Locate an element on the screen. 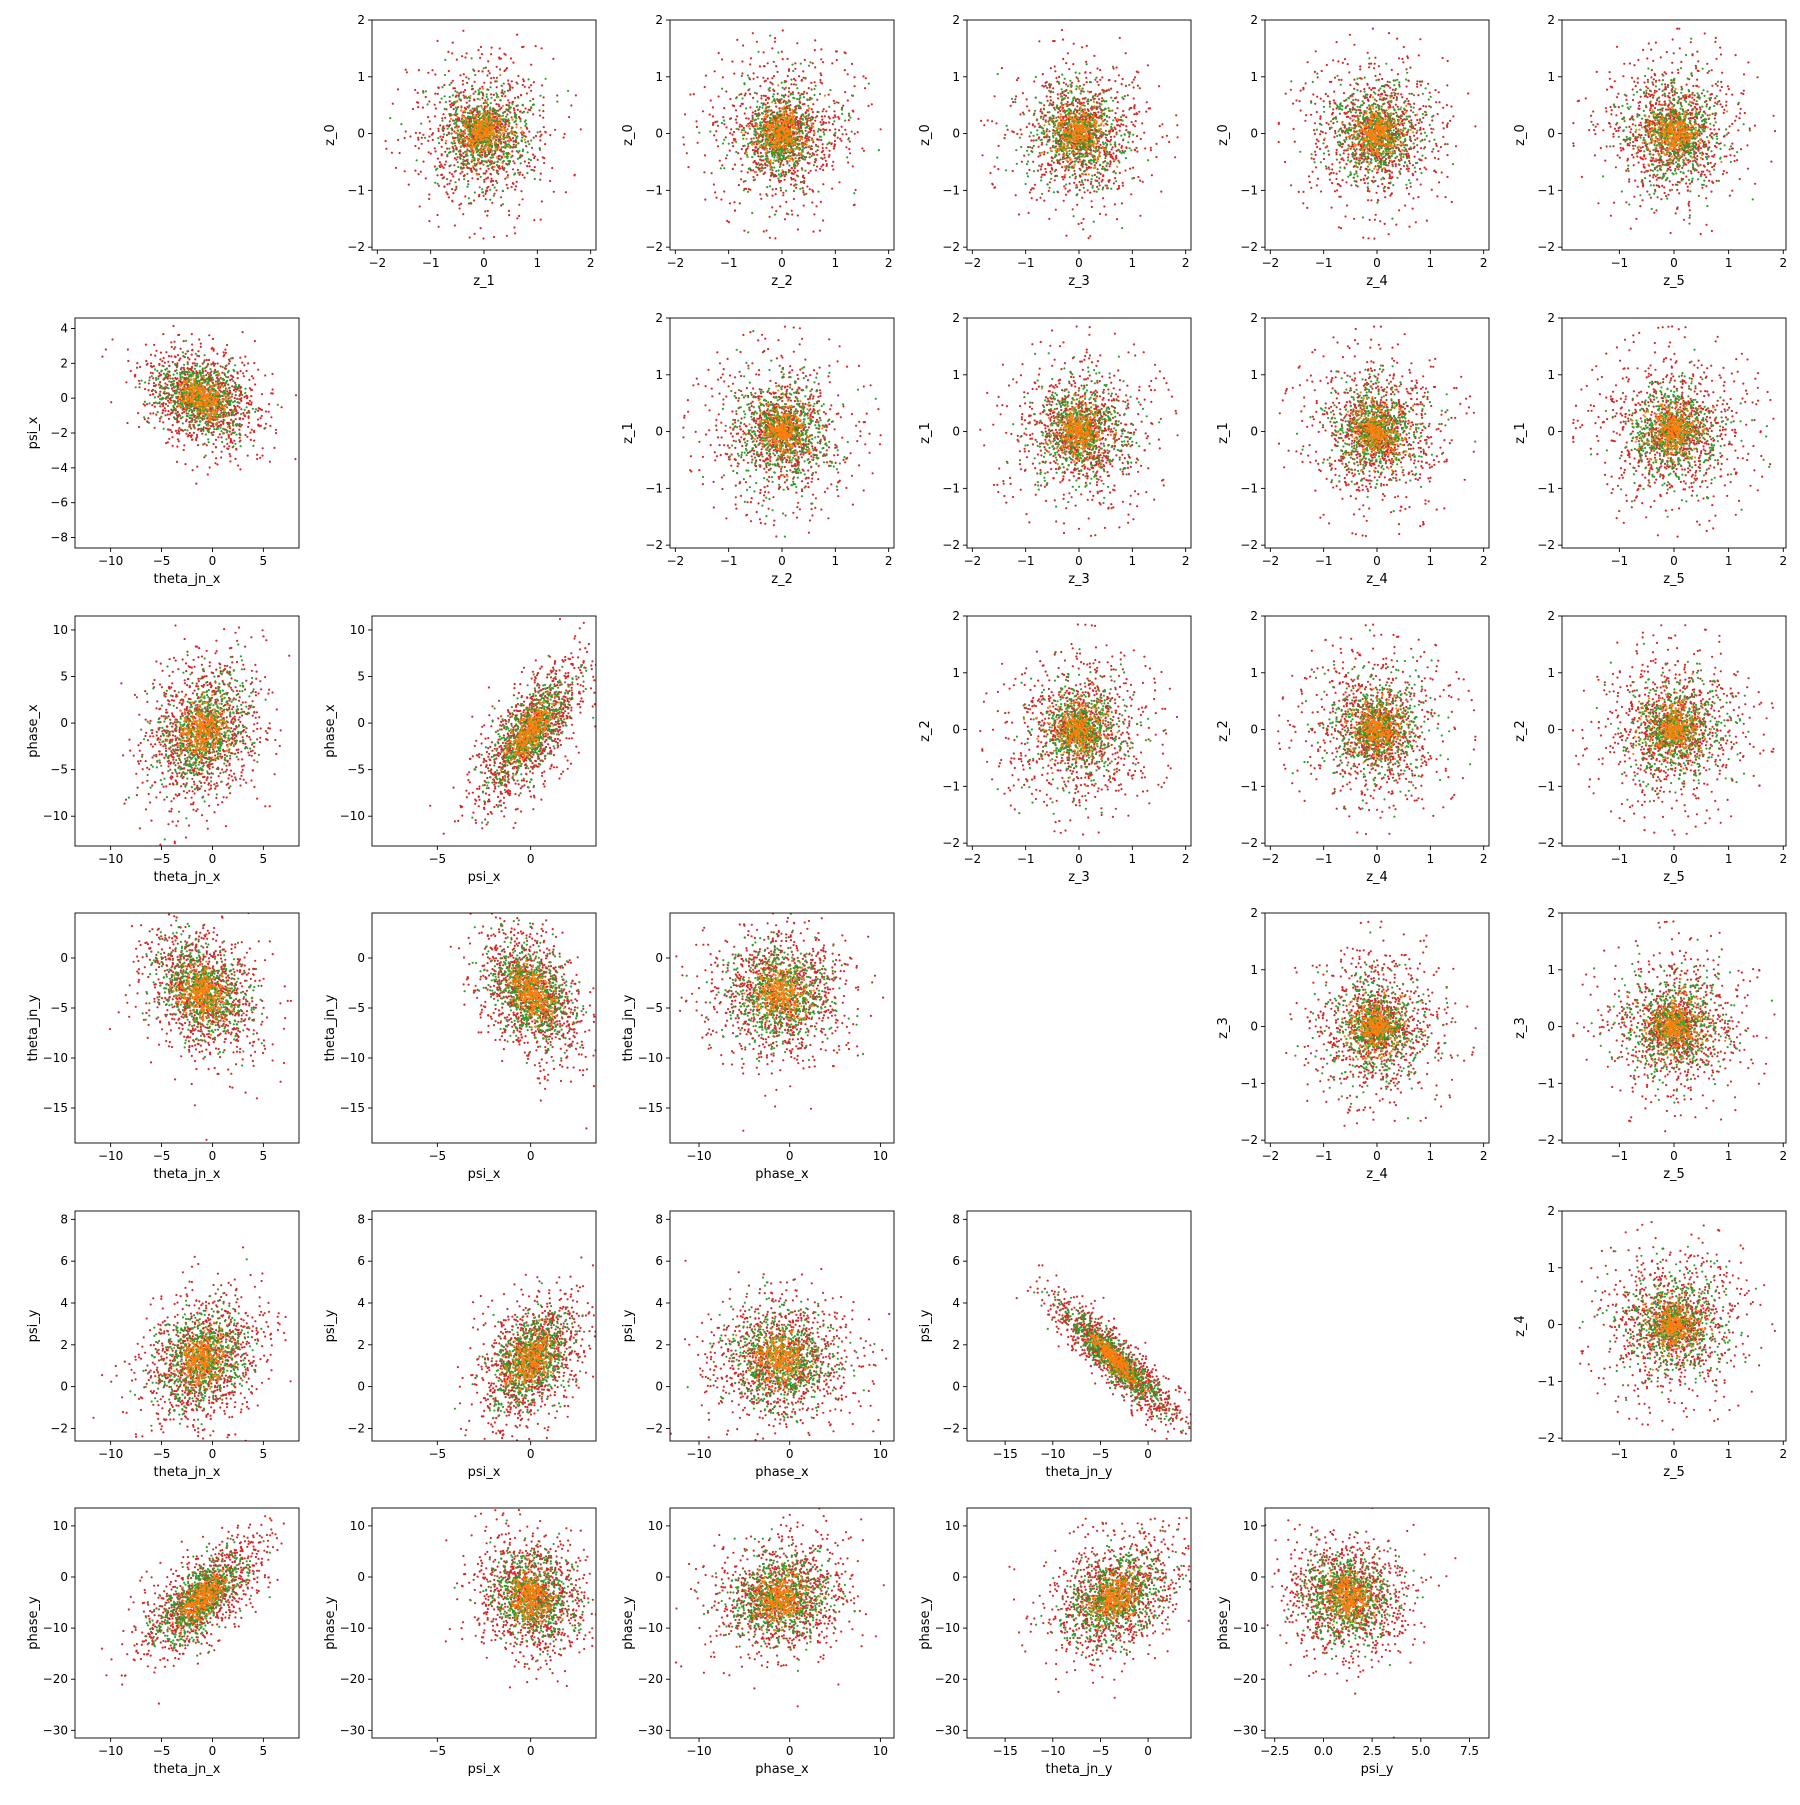  y-tick-label: 1 is located at coordinates (361, 77).